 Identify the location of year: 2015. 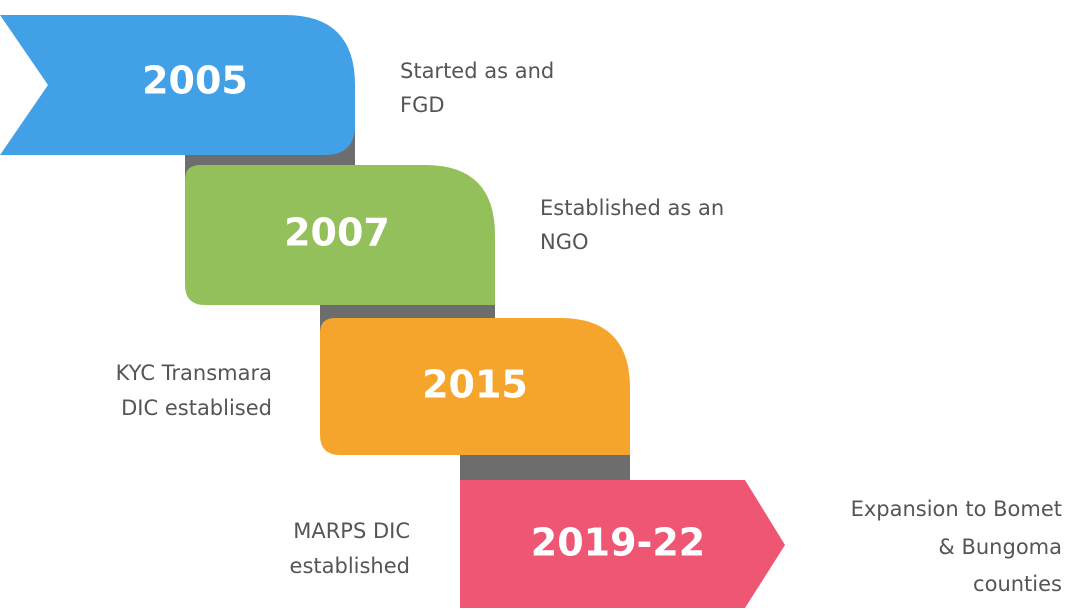
(475, 385).